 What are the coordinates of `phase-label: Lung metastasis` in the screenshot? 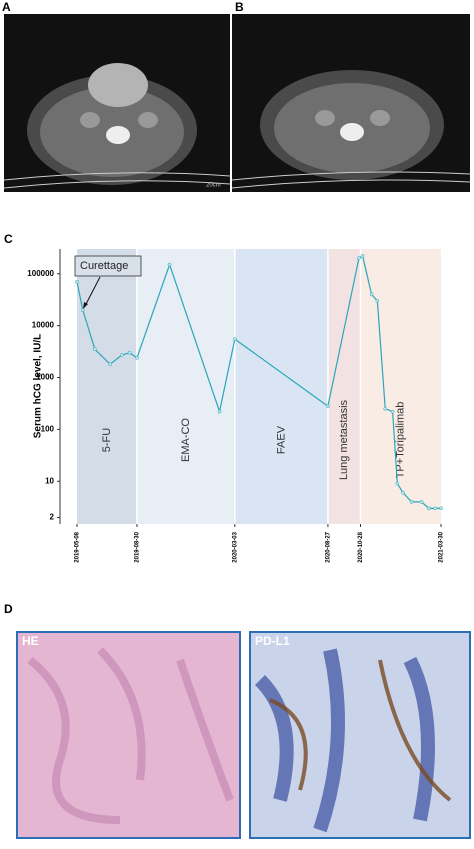 It's located at (344, 439).